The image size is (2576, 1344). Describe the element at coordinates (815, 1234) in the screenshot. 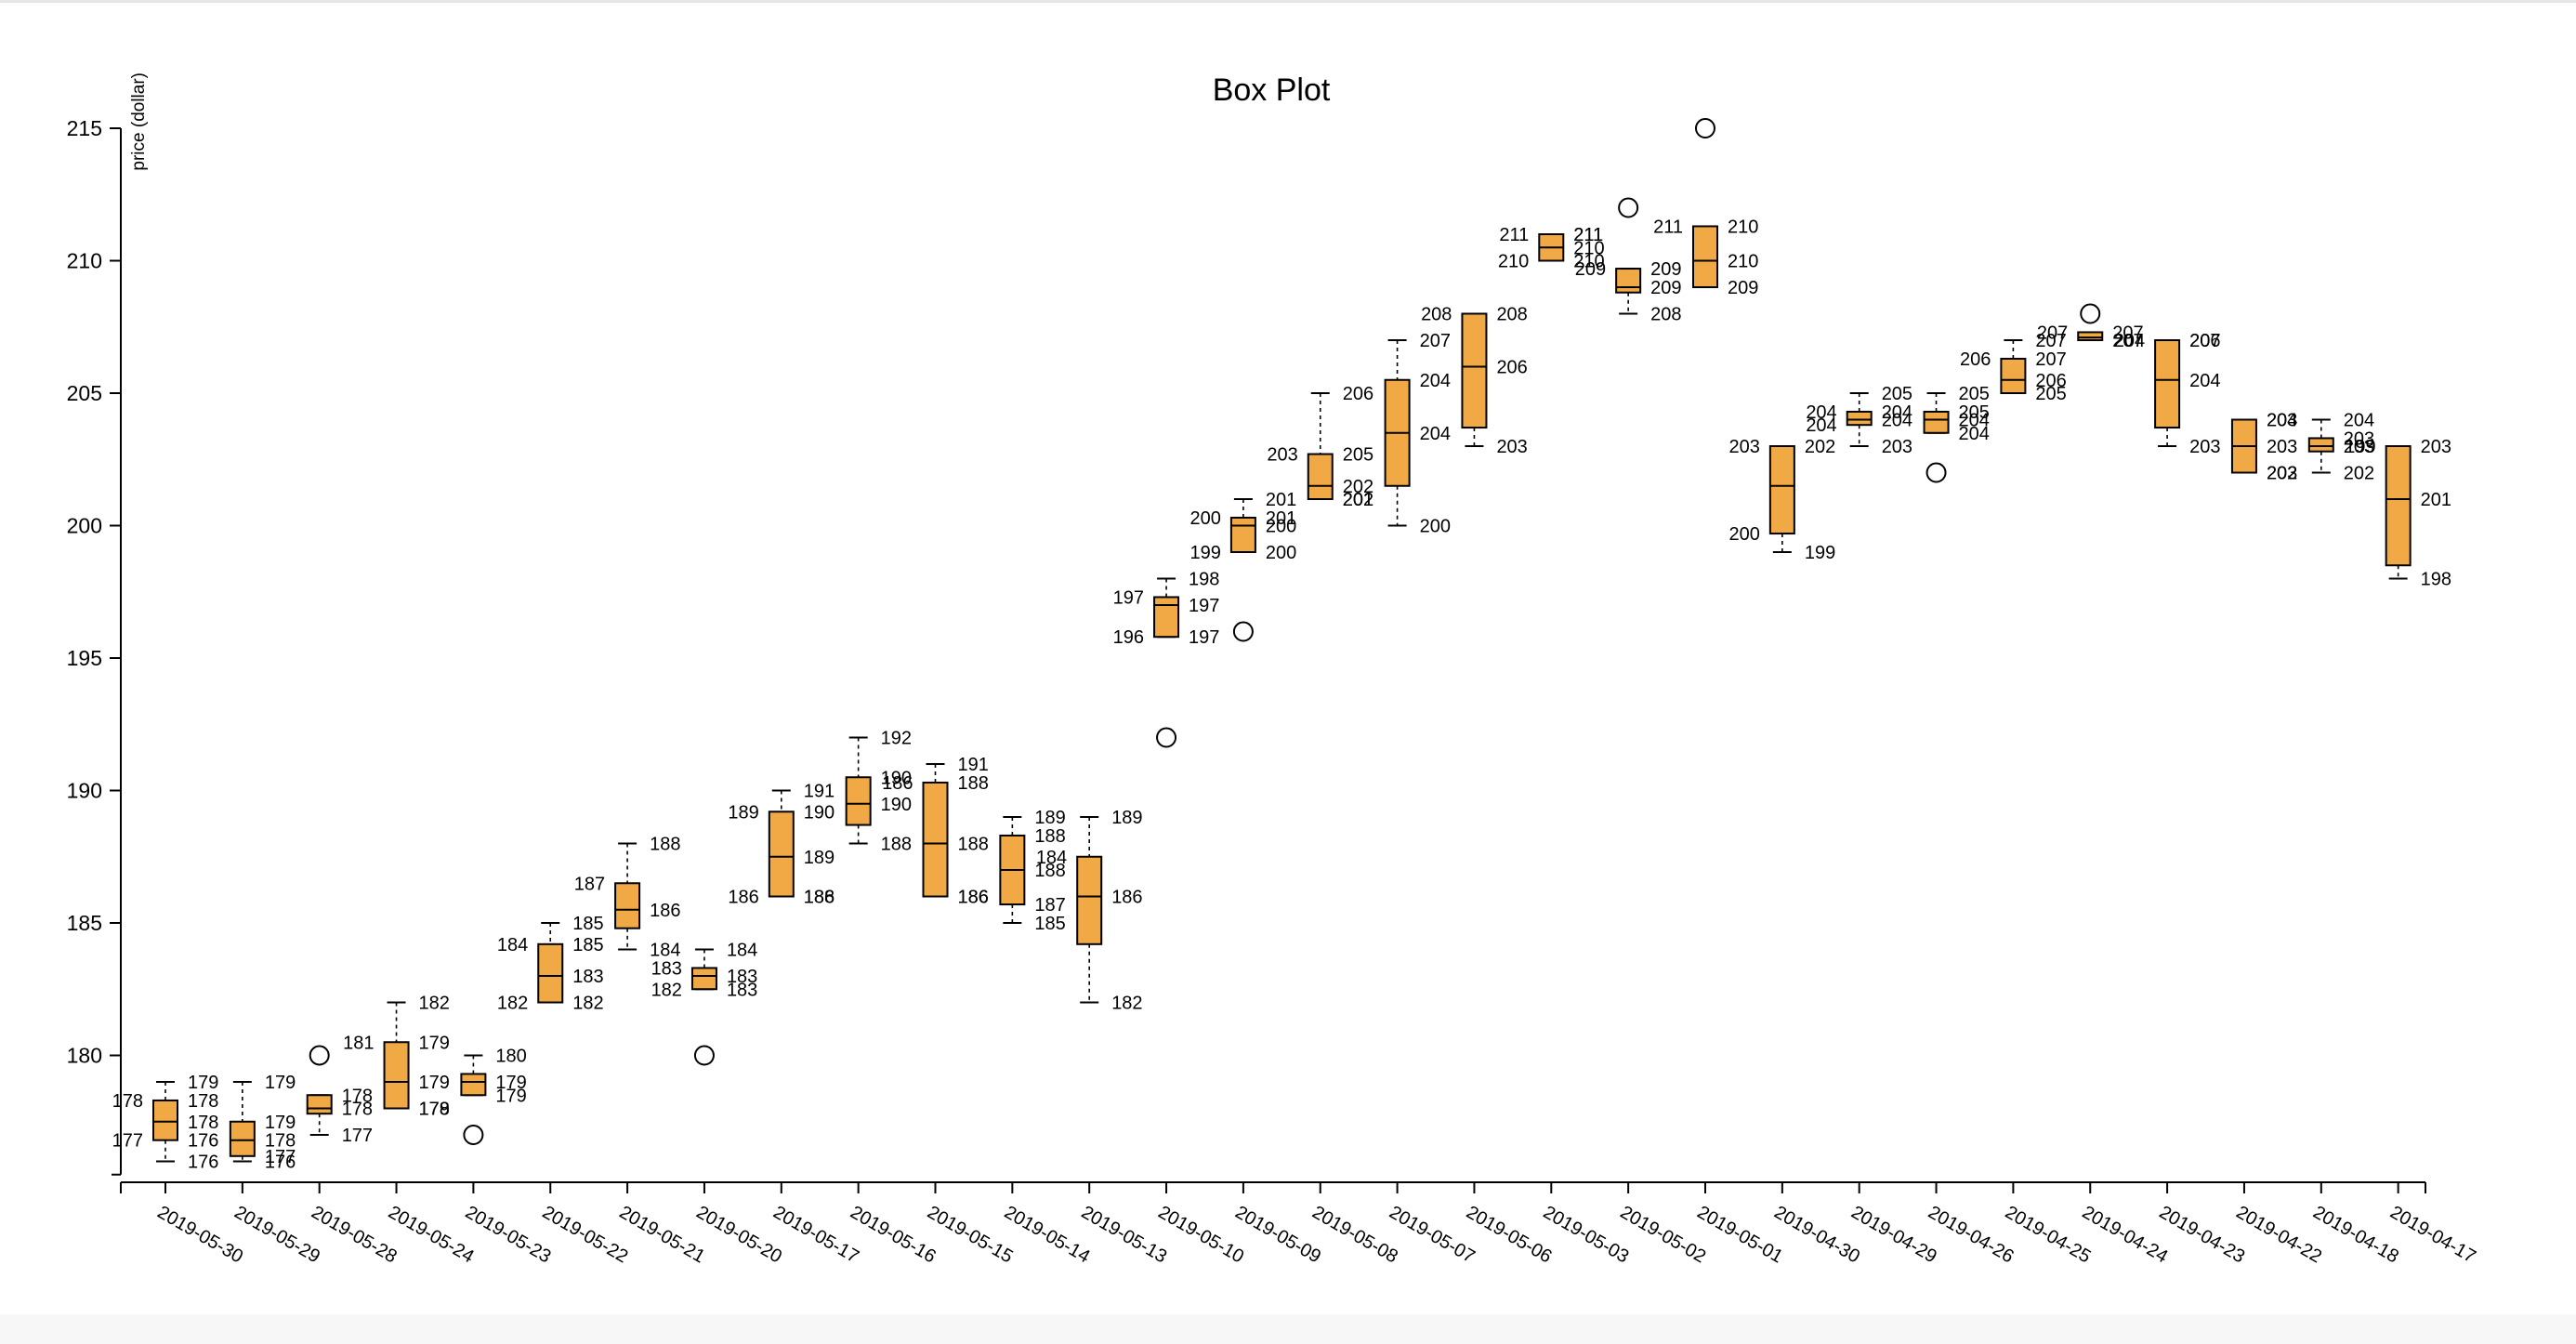

I see `x-tick-label: 2019-05-17` at that location.